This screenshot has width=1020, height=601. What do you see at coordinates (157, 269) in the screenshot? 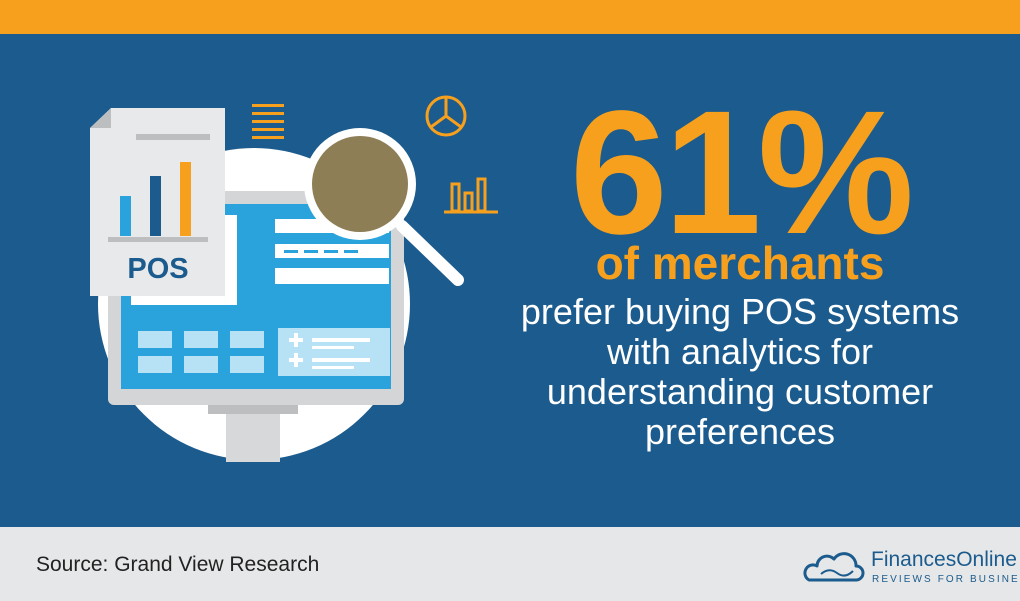
I see `pos-label: POS` at bounding box center [157, 269].